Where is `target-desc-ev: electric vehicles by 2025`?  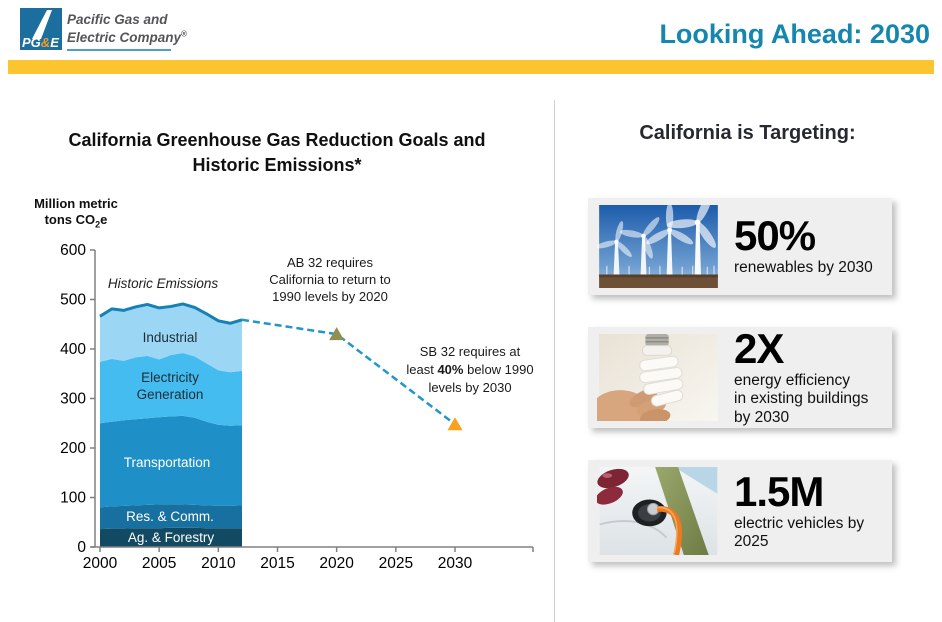 target-desc-ev: electric vehicles by 2025 is located at coordinates (799, 532).